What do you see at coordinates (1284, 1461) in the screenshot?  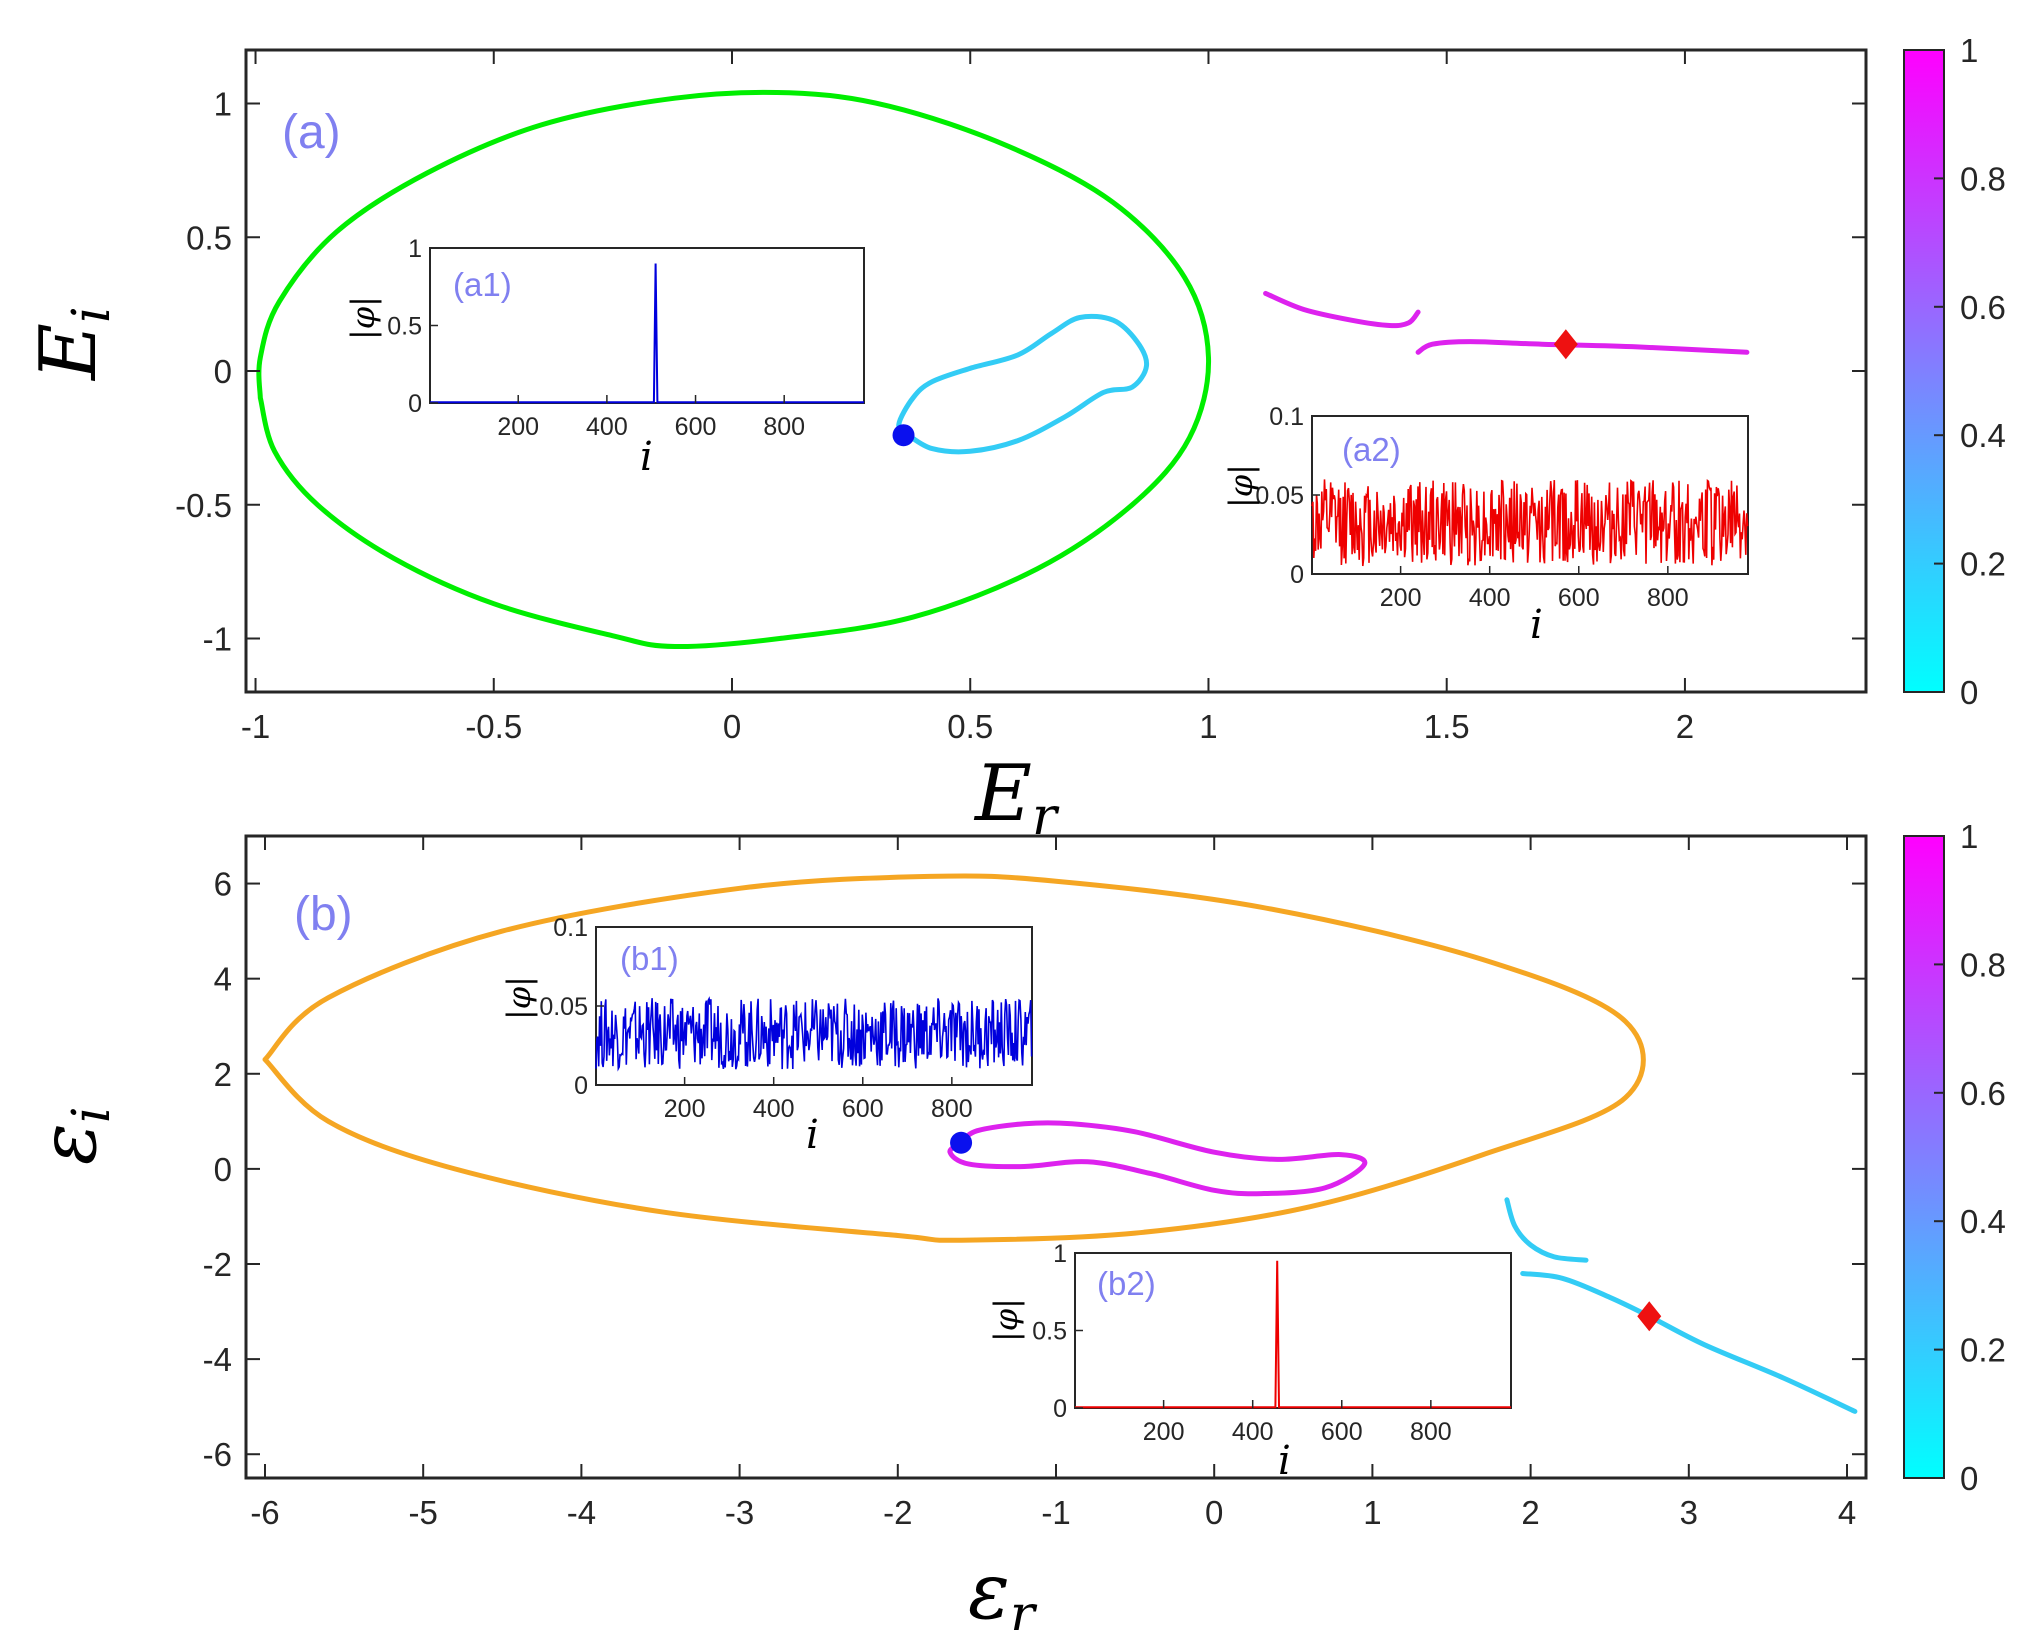 I see `inset-b2-x-axis-title: i` at bounding box center [1284, 1461].